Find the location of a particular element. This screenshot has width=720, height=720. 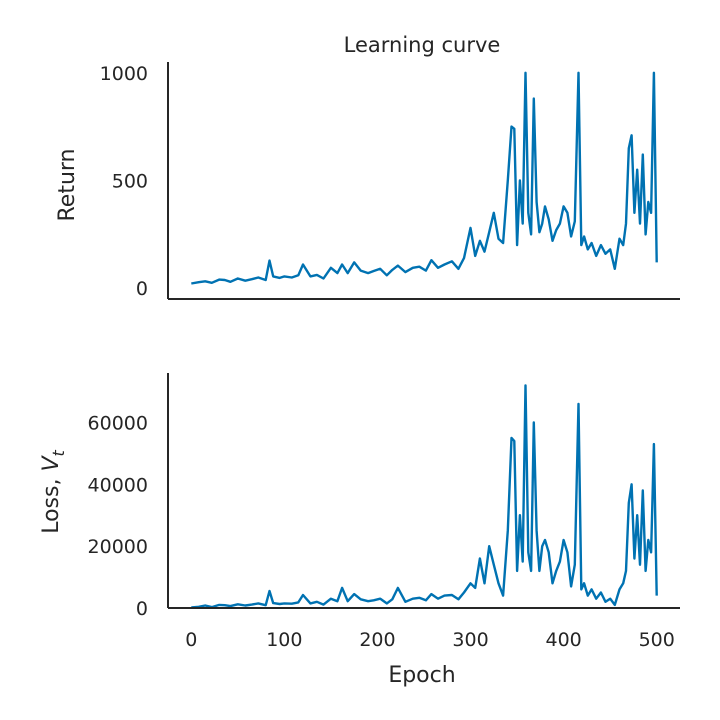

x-tick-label: 200 is located at coordinates (377, 640).